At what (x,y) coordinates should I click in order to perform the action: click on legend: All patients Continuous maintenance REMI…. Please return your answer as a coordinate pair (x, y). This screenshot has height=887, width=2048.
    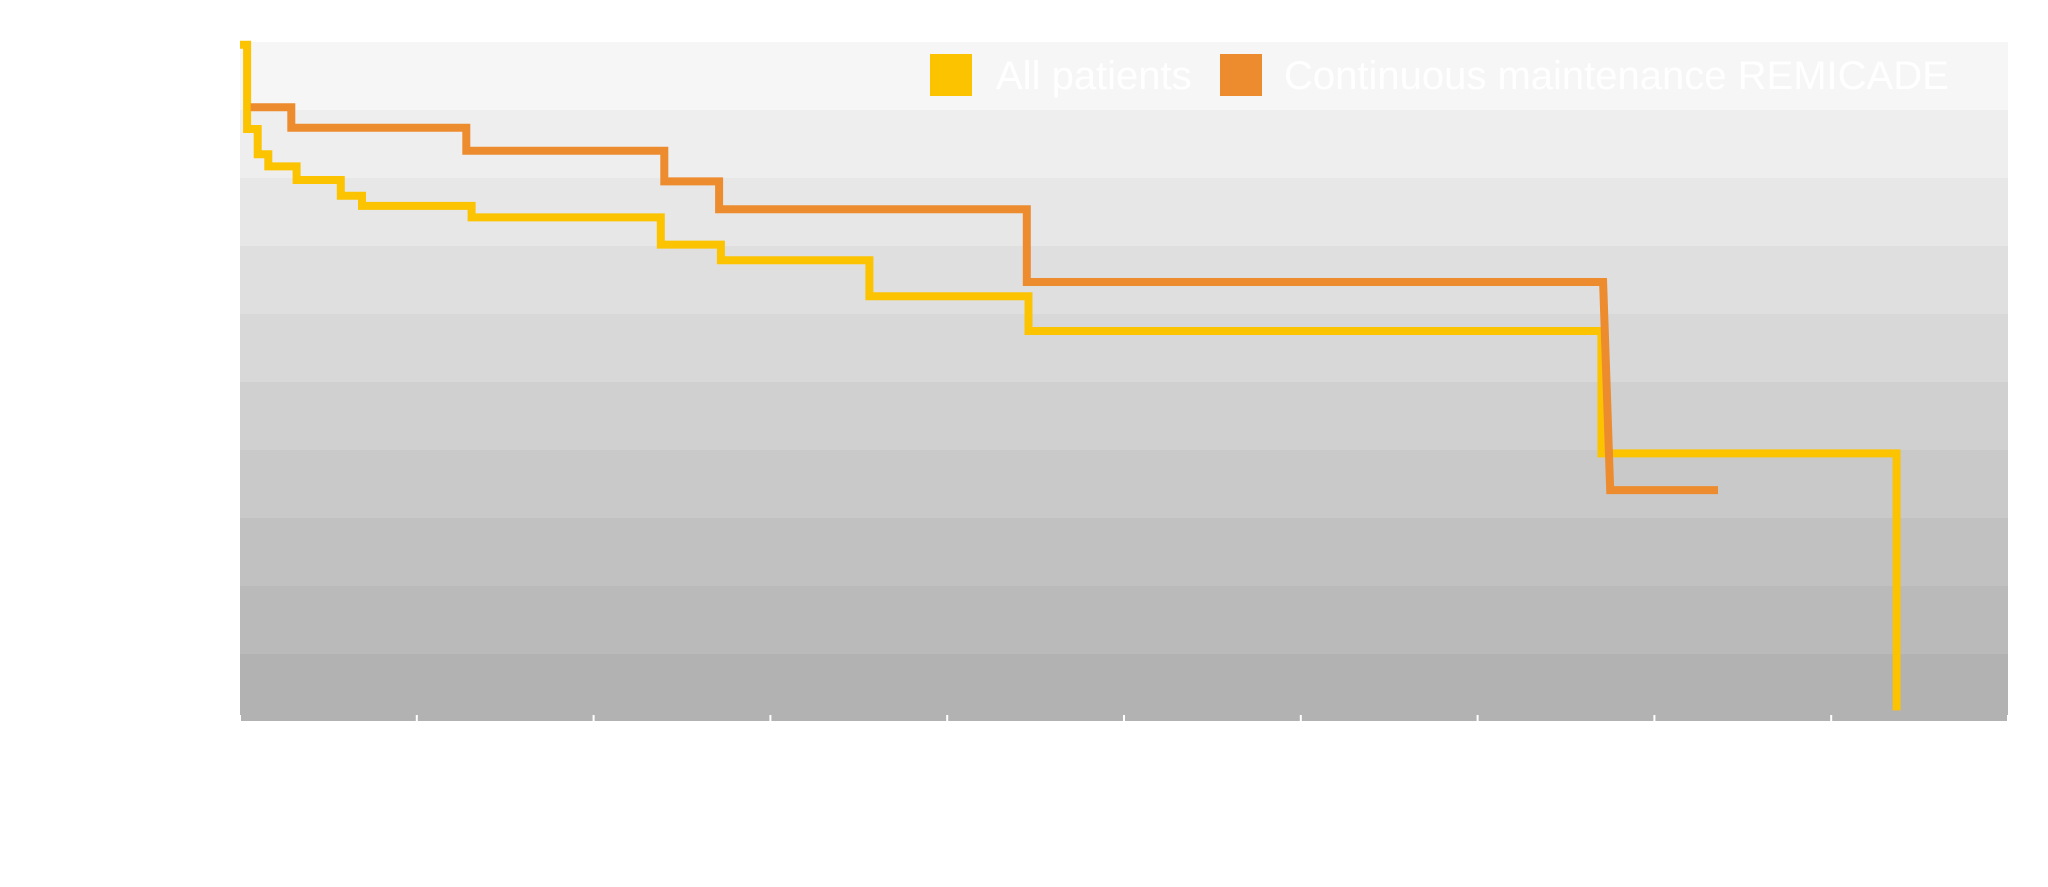
    Looking at the image, I should click on (1439, 76).